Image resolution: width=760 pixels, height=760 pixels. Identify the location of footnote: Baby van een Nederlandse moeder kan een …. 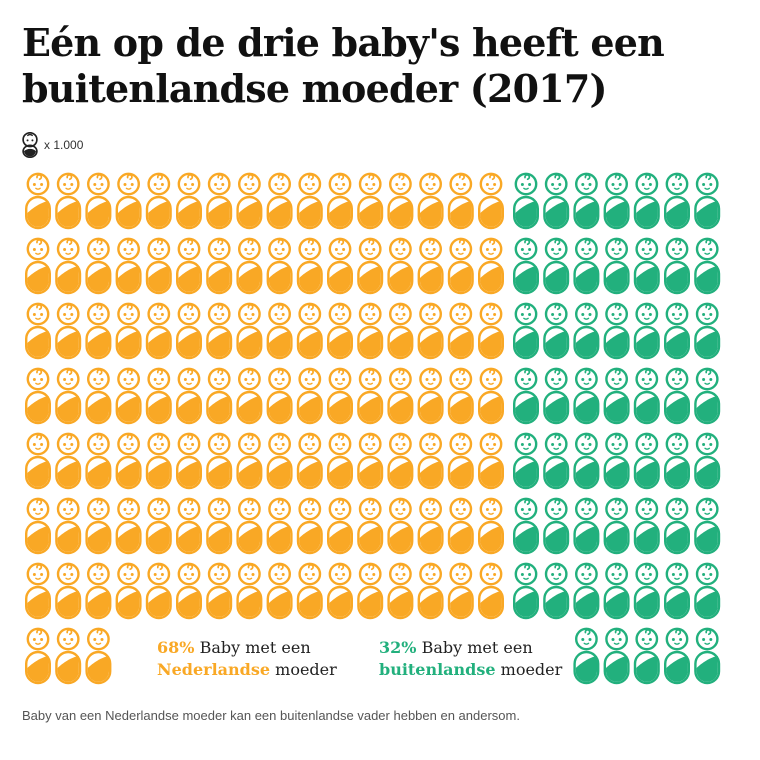
(271, 715).